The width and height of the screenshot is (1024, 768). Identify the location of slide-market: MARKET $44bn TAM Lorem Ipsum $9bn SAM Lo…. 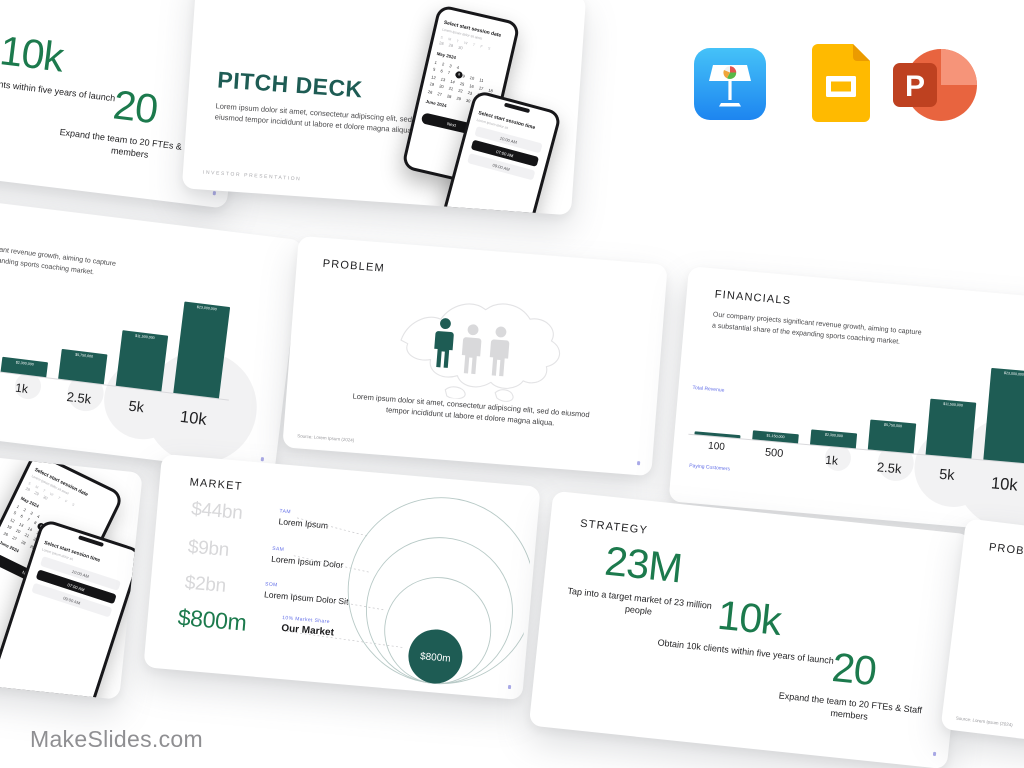
(342, 577).